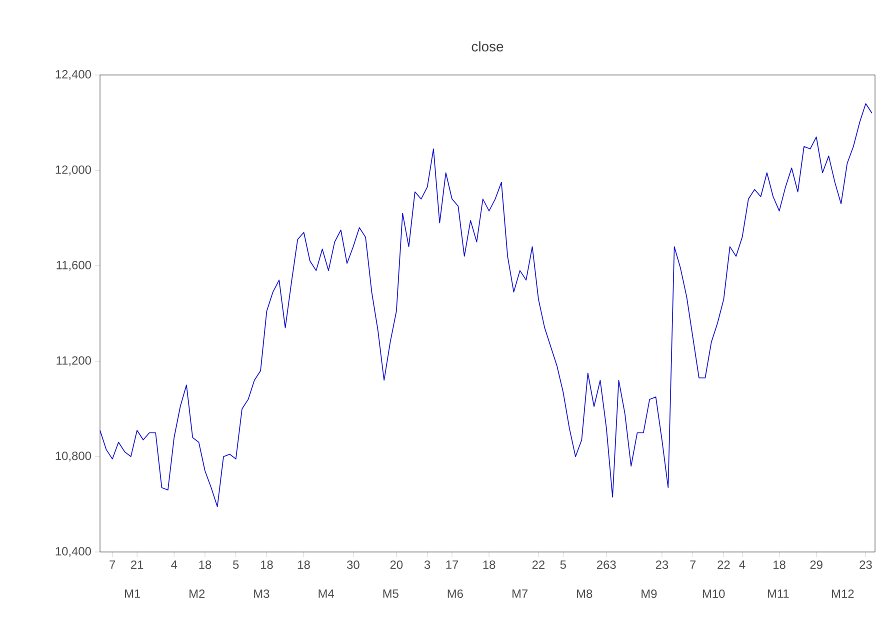 This screenshot has height=635, width=888. What do you see at coordinates (649, 594) in the screenshot?
I see `text: M9` at bounding box center [649, 594].